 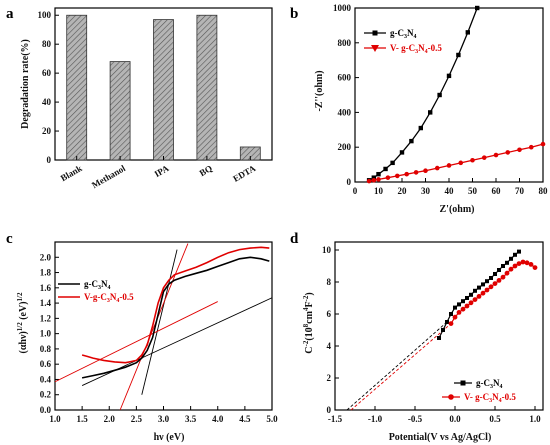 What do you see at coordinates (109, 298) in the screenshot?
I see `legend-label-vgc3n4: V-g-C3N4-0.5` at bounding box center [109, 298].